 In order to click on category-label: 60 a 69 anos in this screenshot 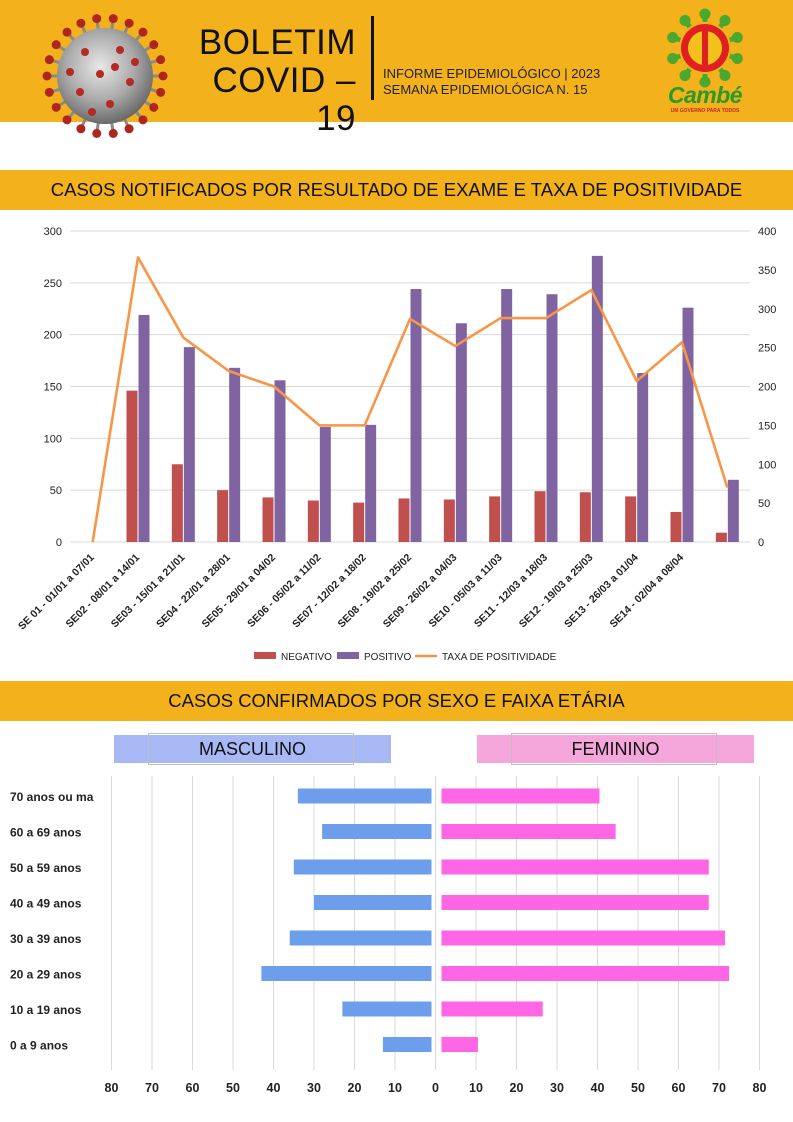, I will do `click(46, 833)`.